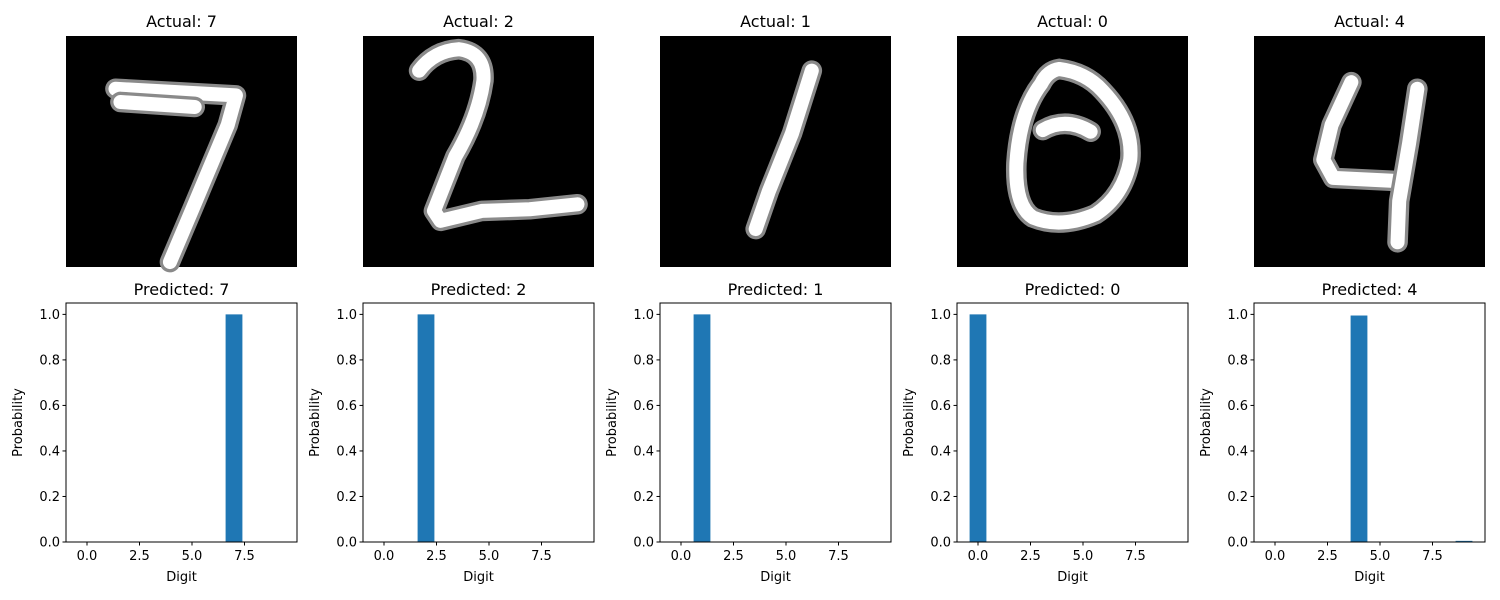  I want to click on digit-image-panel: Actual: 4, so click(1369, 139).